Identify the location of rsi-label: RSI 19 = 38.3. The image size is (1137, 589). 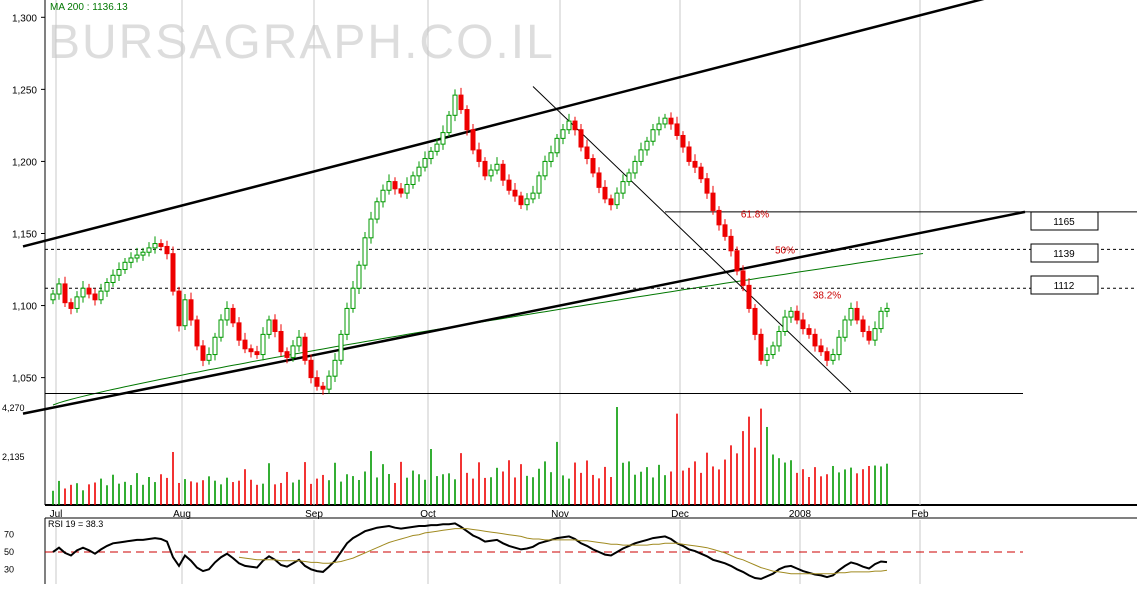
(75, 524).